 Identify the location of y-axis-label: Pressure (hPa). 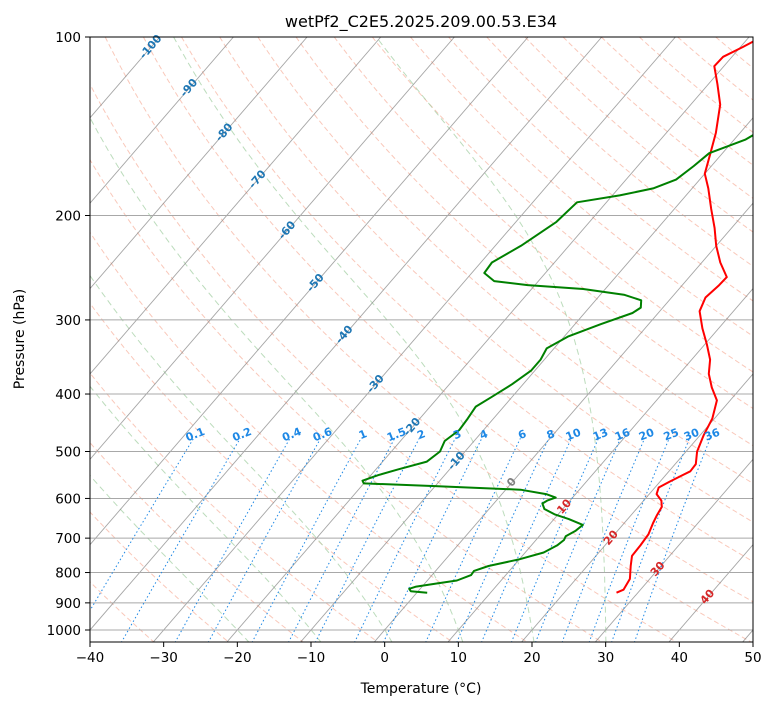
(20, 339).